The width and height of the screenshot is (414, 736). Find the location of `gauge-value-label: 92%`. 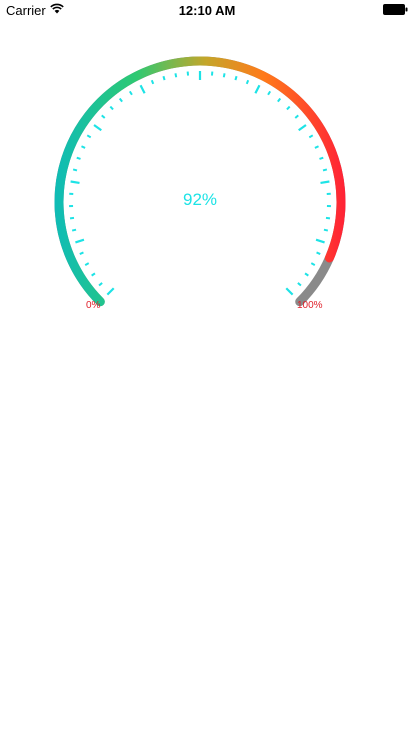

gauge-value-label: 92% is located at coordinates (200, 199).